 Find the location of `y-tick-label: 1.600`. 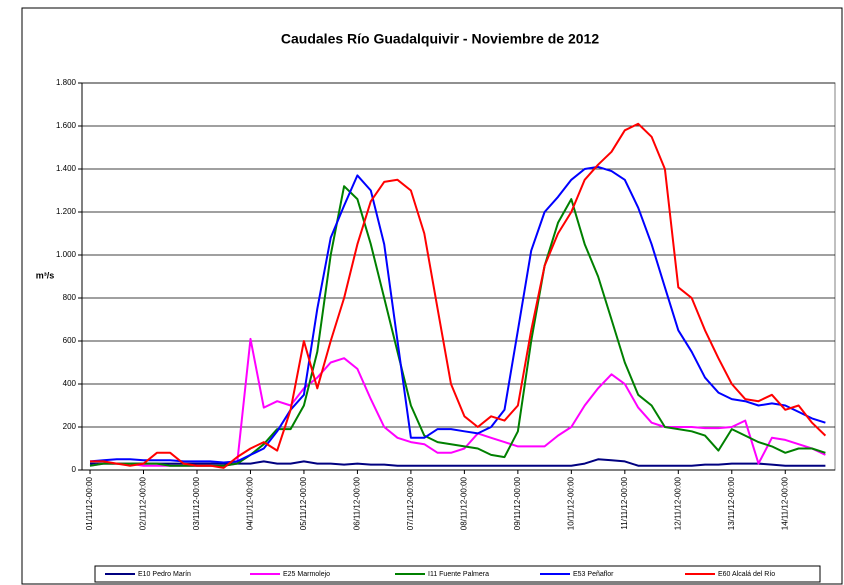

y-tick-label: 1.600 is located at coordinates (66, 125).